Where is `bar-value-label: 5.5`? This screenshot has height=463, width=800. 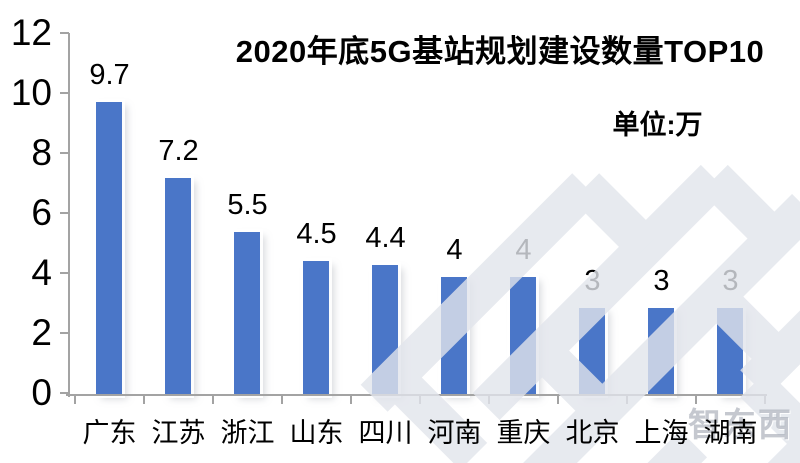 bar-value-label: 5.5 is located at coordinates (247, 204).